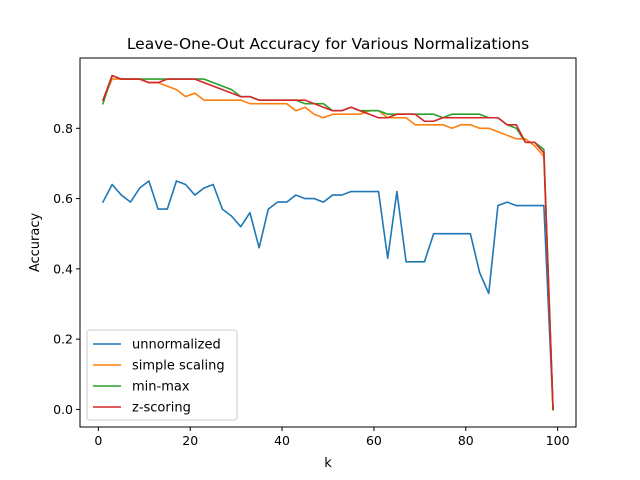 The width and height of the screenshot is (640, 480). Describe the element at coordinates (332, 437) in the screenshot. I see `x-axis-ticks: 0 20 40 60 80 100` at that location.